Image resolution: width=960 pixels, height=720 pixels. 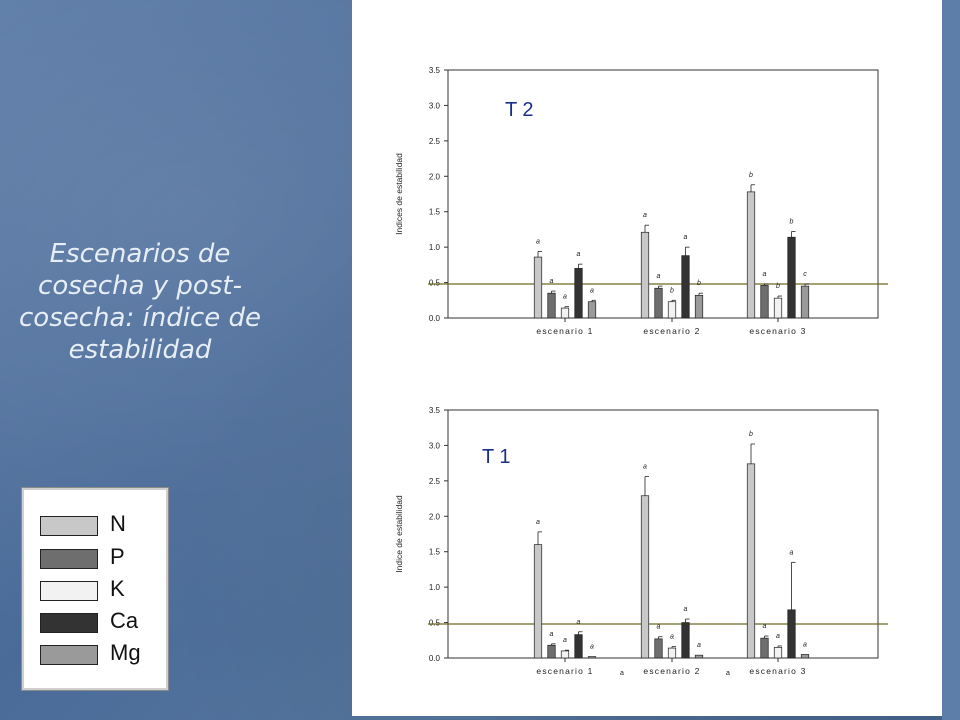 I want to click on t2-ytick-label: 3.5, so click(x=435, y=70).